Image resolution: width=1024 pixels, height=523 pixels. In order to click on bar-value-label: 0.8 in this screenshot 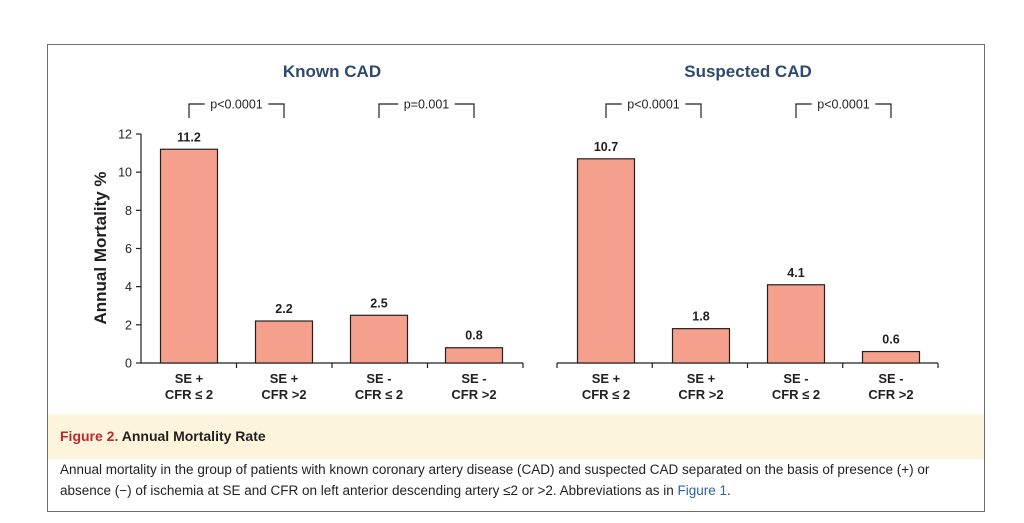, I will do `click(473, 336)`.